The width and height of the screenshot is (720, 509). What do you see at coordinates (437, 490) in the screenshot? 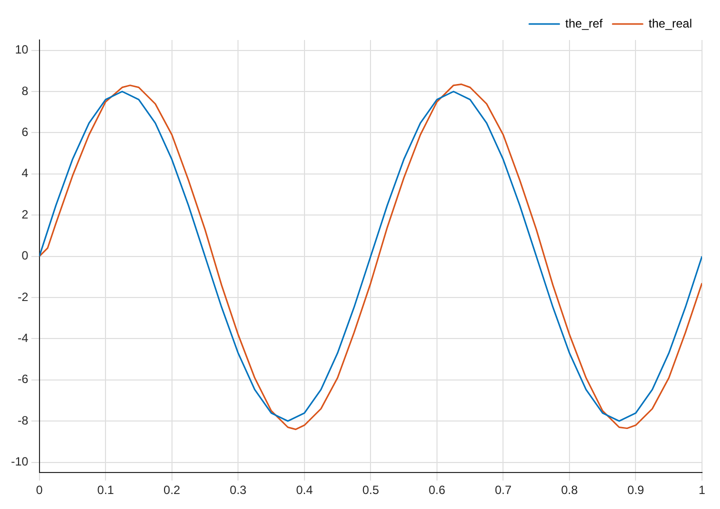
I see `x-tick-label: 0.6` at bounding box center [437, 490].